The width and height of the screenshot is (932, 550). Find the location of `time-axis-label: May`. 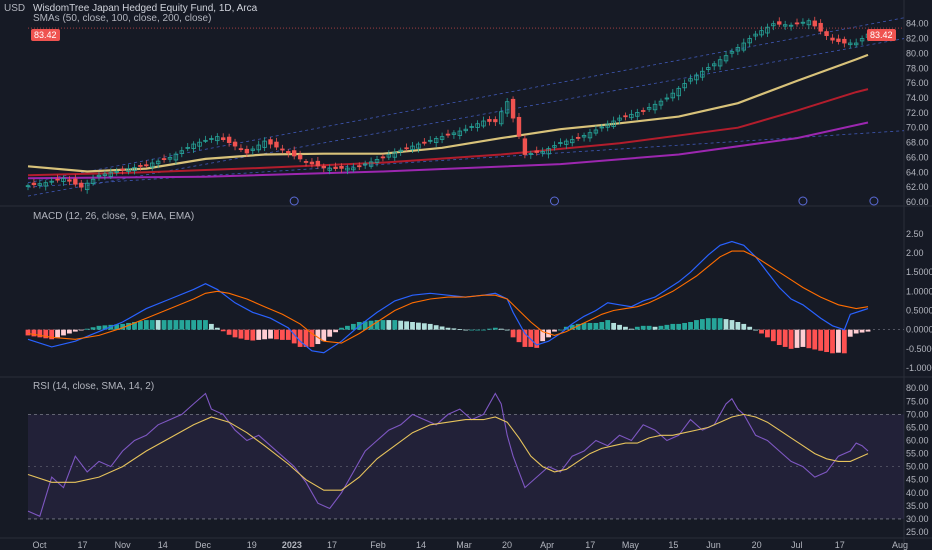

time-axis-label: May is located at coordinates (631, 545).